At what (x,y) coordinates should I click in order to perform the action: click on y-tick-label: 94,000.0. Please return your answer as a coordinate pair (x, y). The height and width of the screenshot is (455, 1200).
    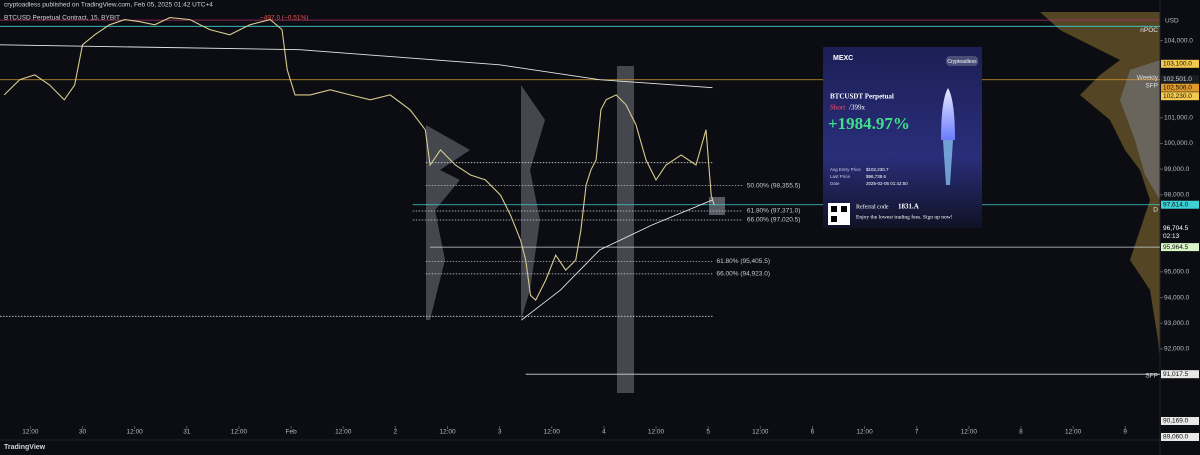
    Looking at the image, I should click on (1177, 297).